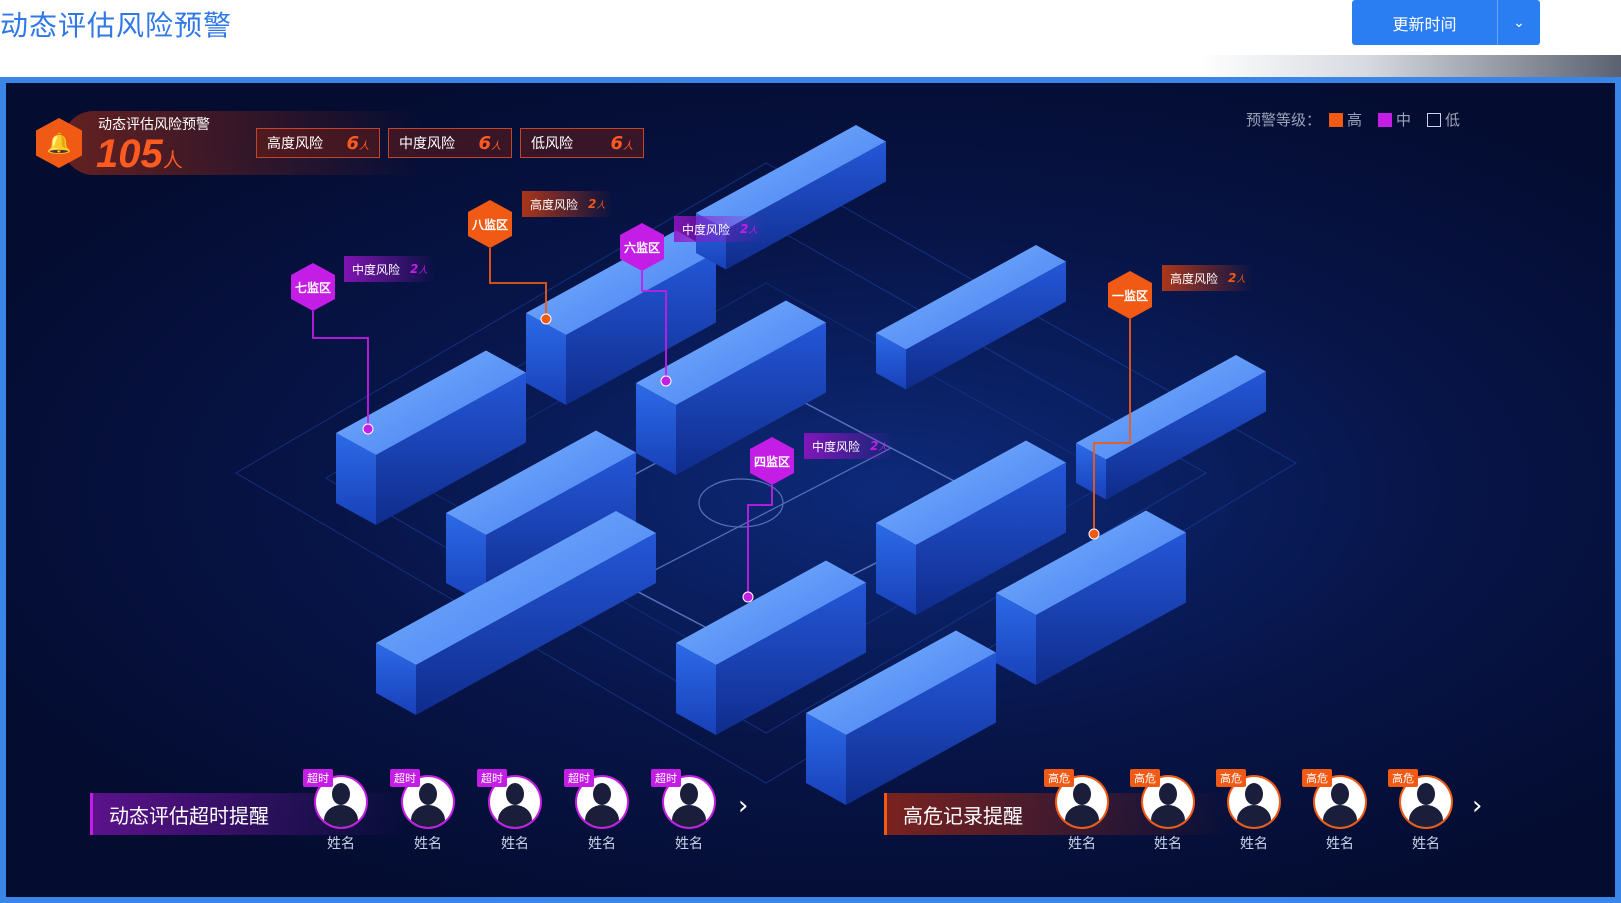 The image size is (1621, 903). I want to click on warning-level-legend: 预警等级： 高 中 低, so click(1353, 119).